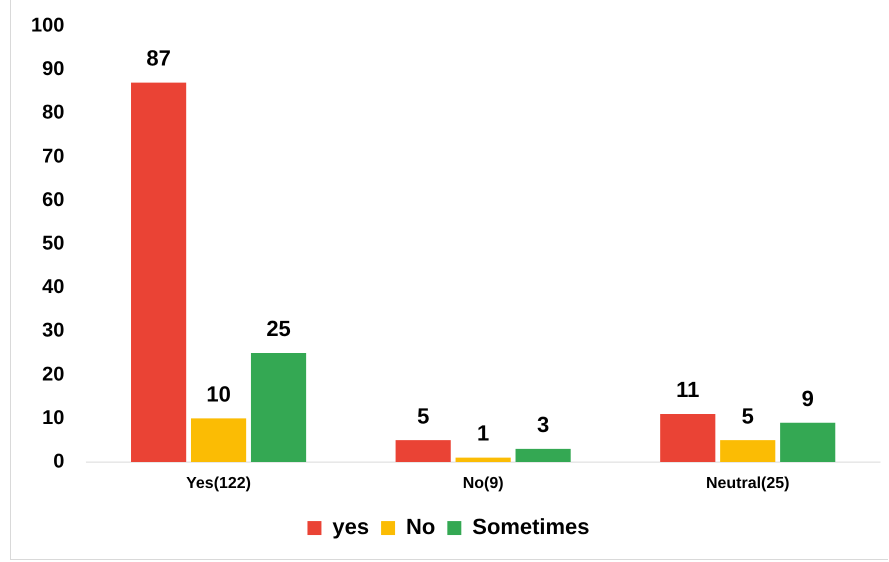  What do you see at coordinates (748, 483) in the screenshot?
I see `x-tick-label: Neutral(25)` at bounding box center [748, 483].